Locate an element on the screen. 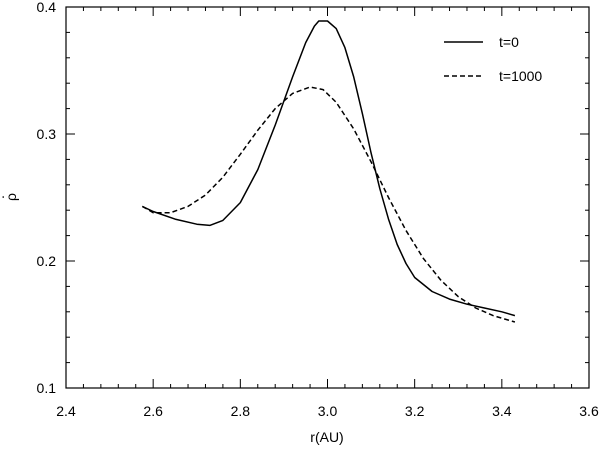 The width and height of the screenshot is (600, 450). x-tick-label: 2.8 is located at coordinates (241, 411).